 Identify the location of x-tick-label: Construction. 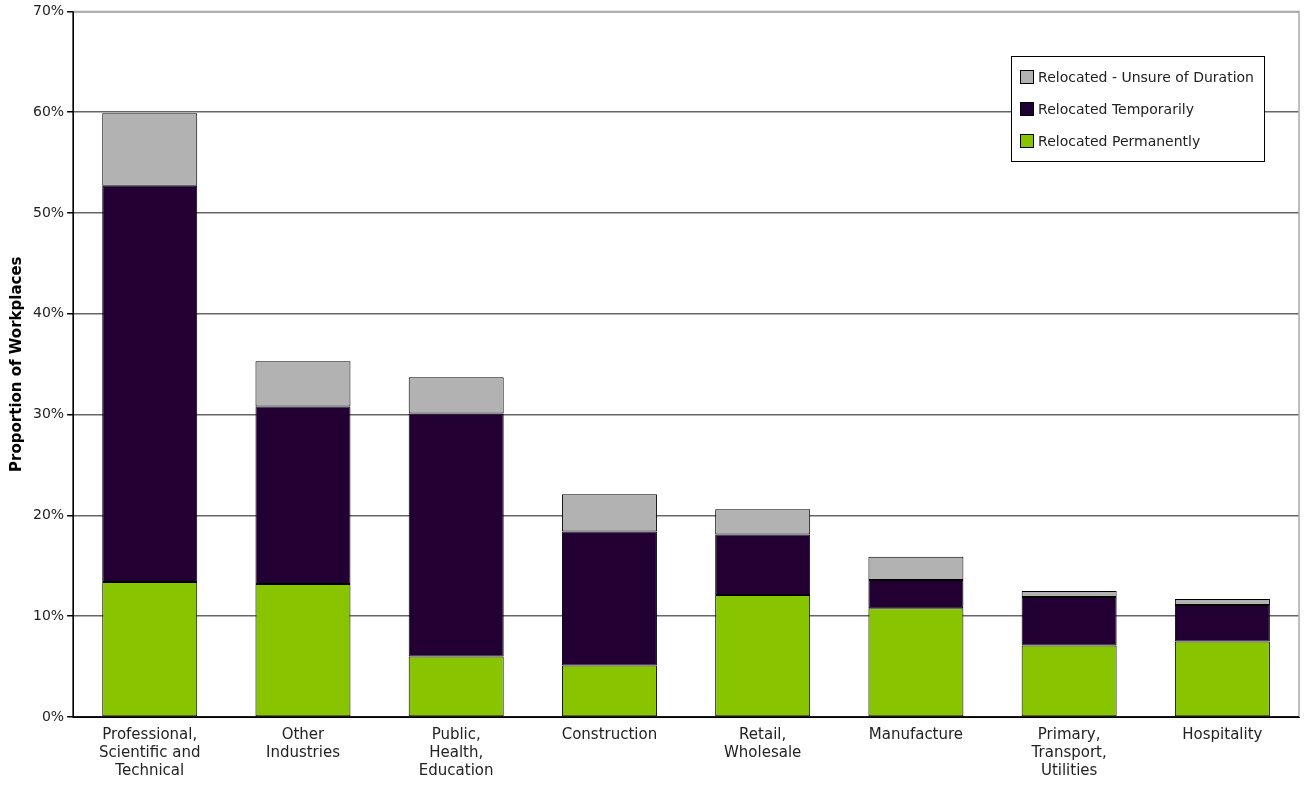
(609, 733).